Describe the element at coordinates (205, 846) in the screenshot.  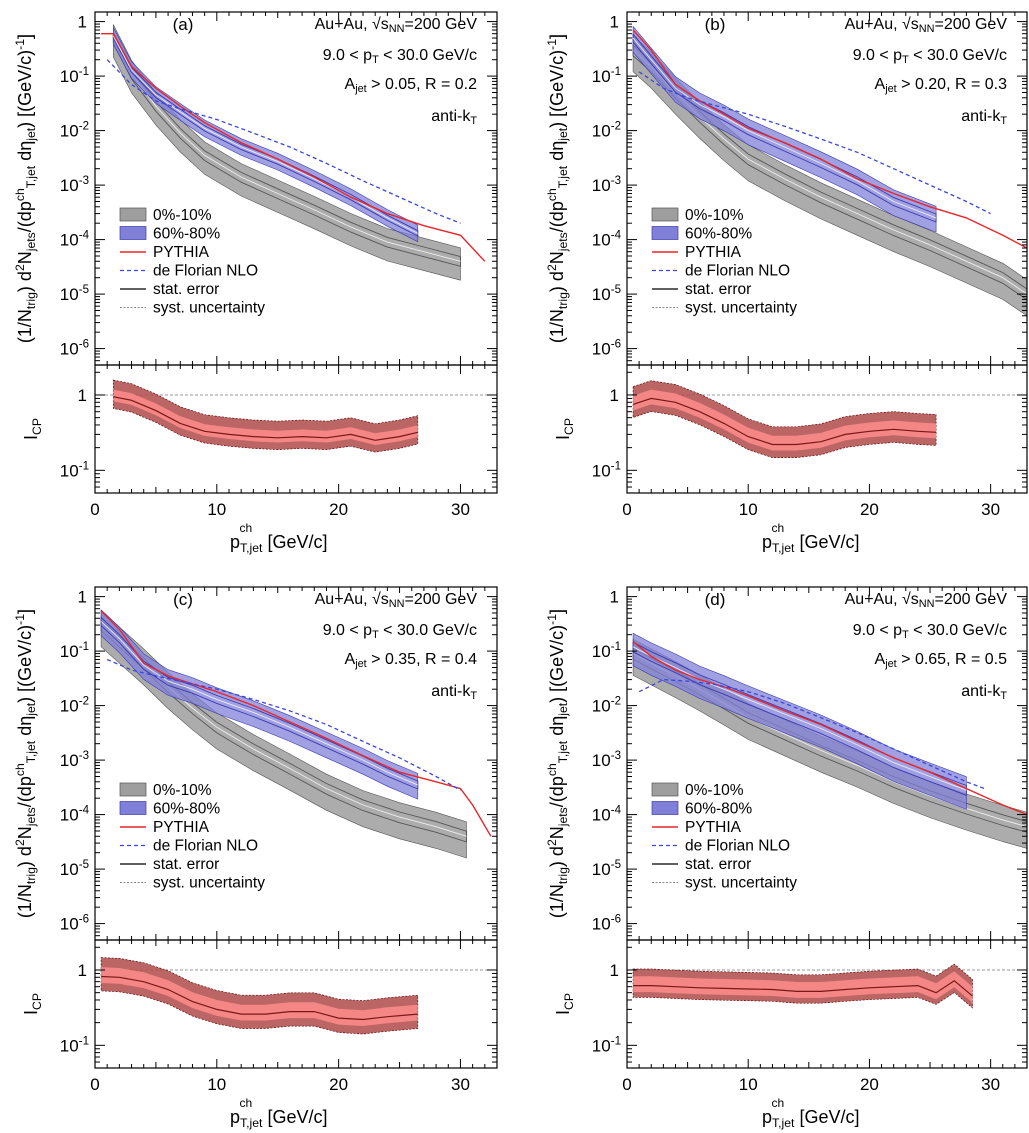
I see `legend-label: de Florian NLO` at that location.